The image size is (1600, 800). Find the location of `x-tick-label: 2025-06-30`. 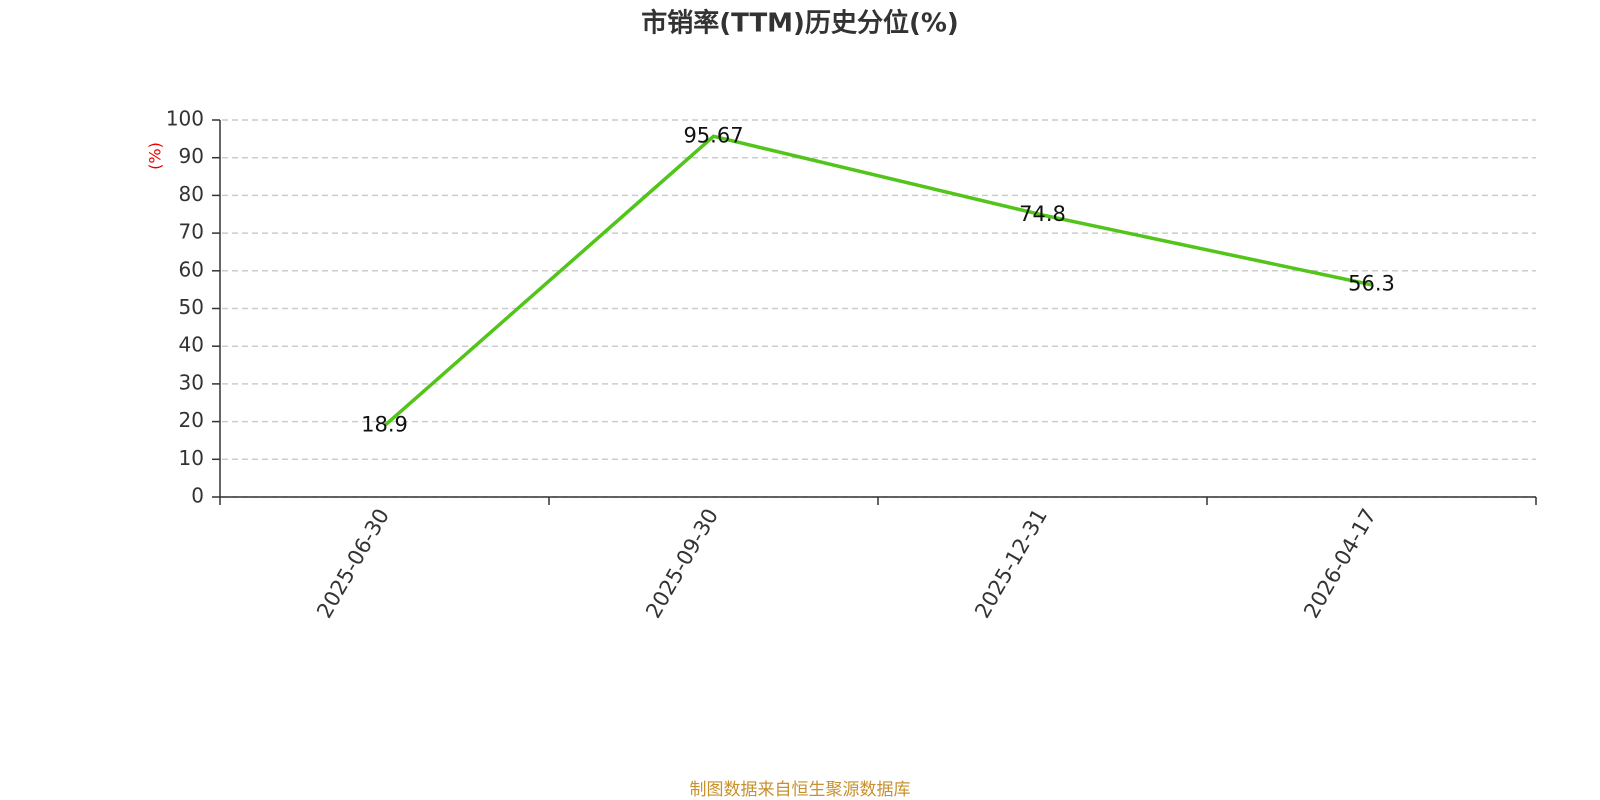

x-tick-label: 2025-06-30 is located at coordinates (353, 564).